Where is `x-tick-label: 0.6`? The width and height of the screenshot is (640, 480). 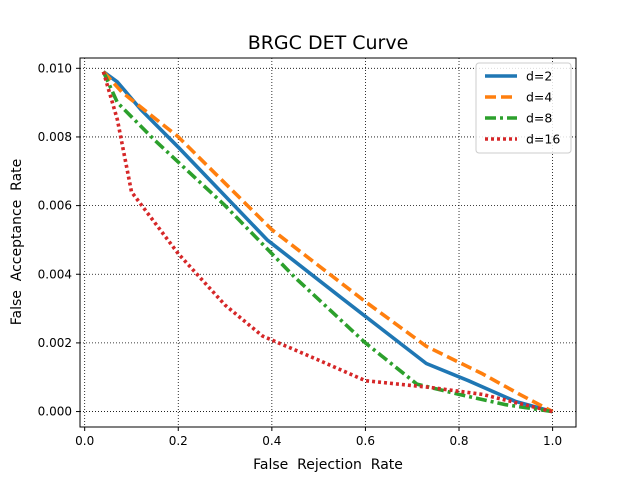
x-tick-label: 0.6 is located at coordinates (365, 441).